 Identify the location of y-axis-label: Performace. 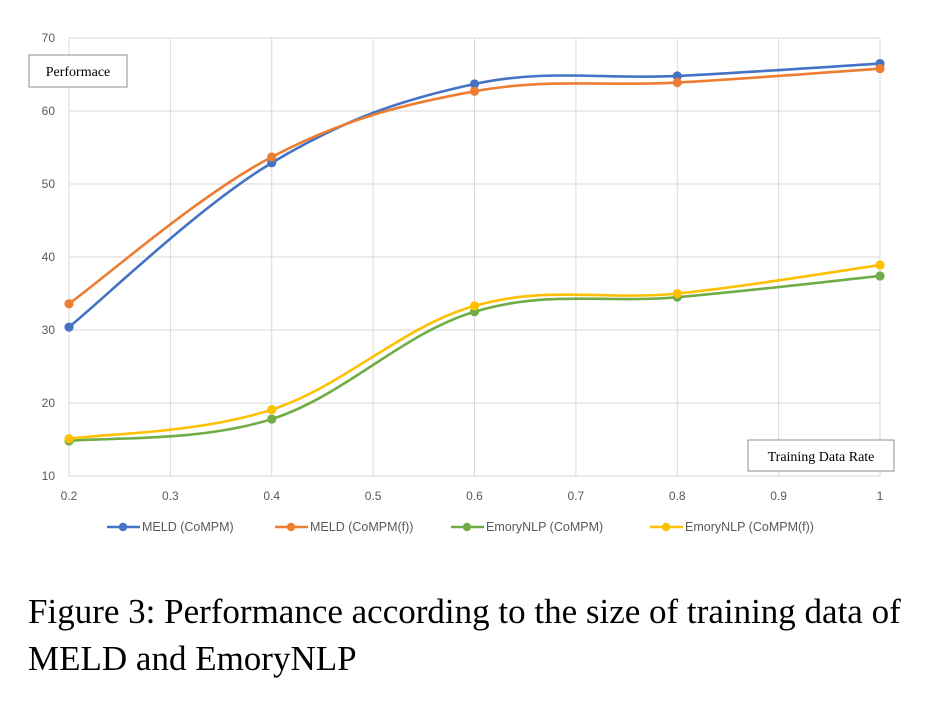
(78, 72).